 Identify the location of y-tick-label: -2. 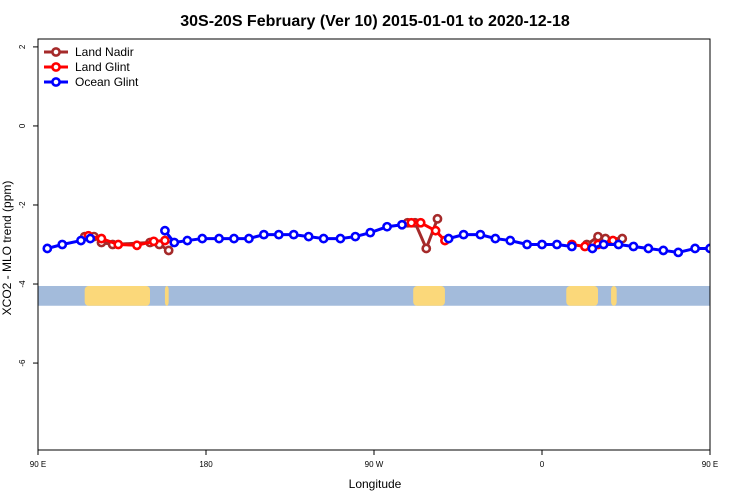
(22, 205).